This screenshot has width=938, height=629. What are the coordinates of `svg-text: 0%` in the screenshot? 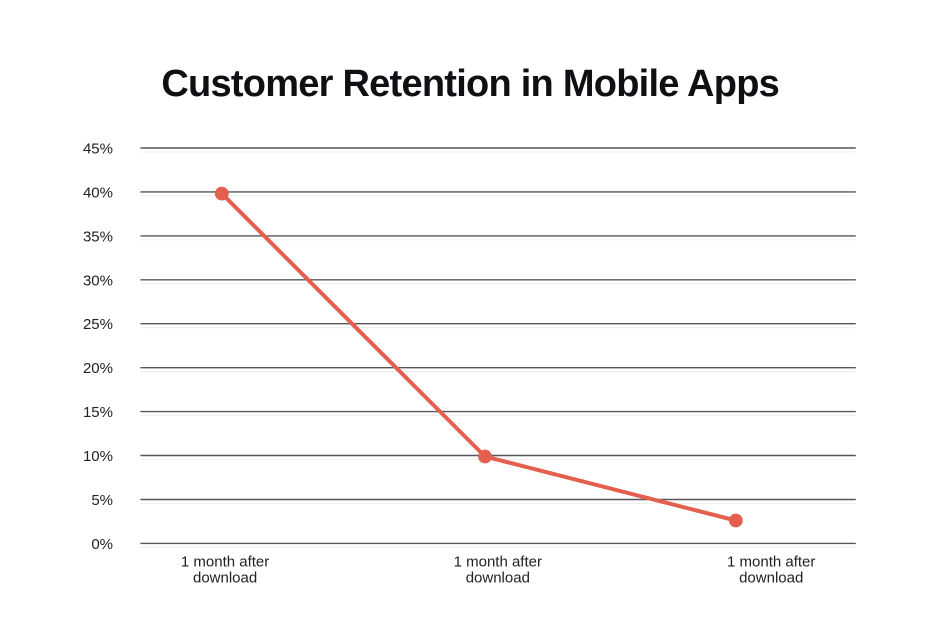 It's located at (102, 544).